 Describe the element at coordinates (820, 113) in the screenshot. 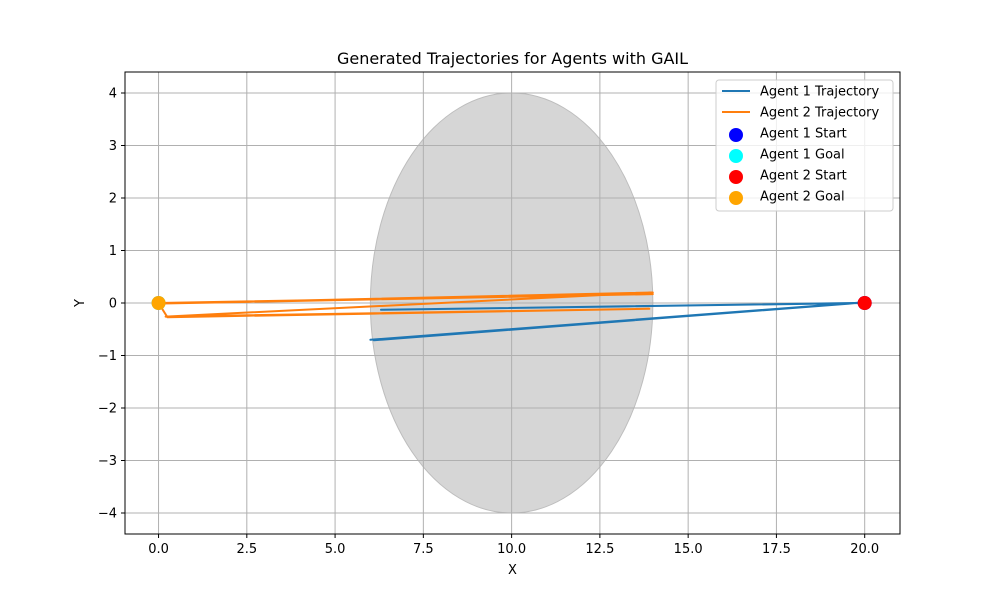

I see `legend-label-agent-2-trajectory: Agent 2 Trajectory` at that location.